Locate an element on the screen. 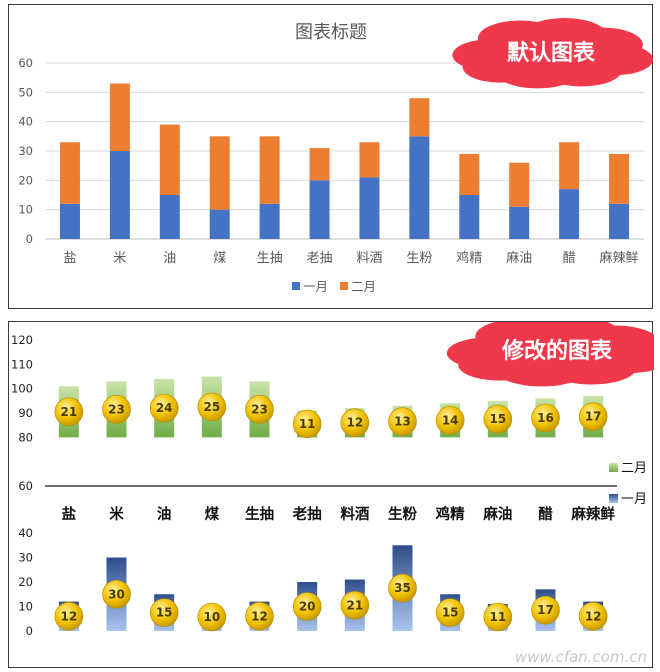 This screenshot has height=672, width=660. data-label-feb: 12 is located at coordinates (354, 423).